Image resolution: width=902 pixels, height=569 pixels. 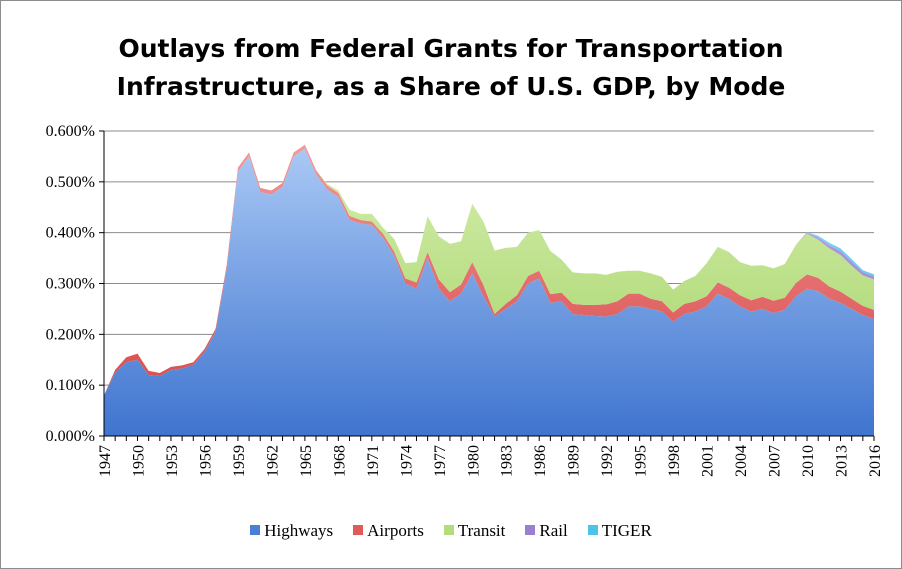 I want to click on x-tick-label: 1962, so click(x=272, y=461).